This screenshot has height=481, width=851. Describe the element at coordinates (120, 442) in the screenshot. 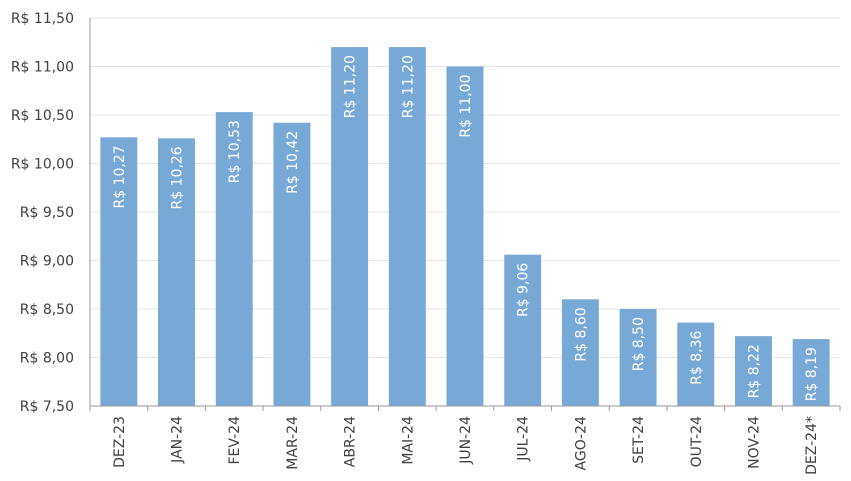

I see `x-tick-label: DEZ-23` at that location.